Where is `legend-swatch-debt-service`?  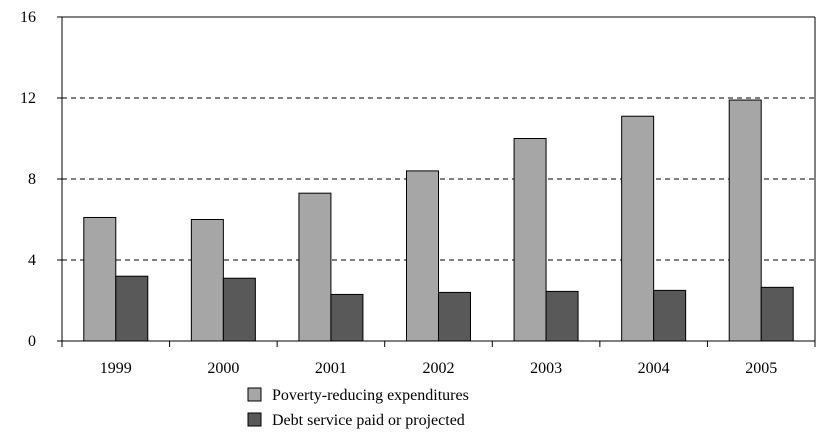
legend-swatch-debt-service is located at coordinates (254, 419).